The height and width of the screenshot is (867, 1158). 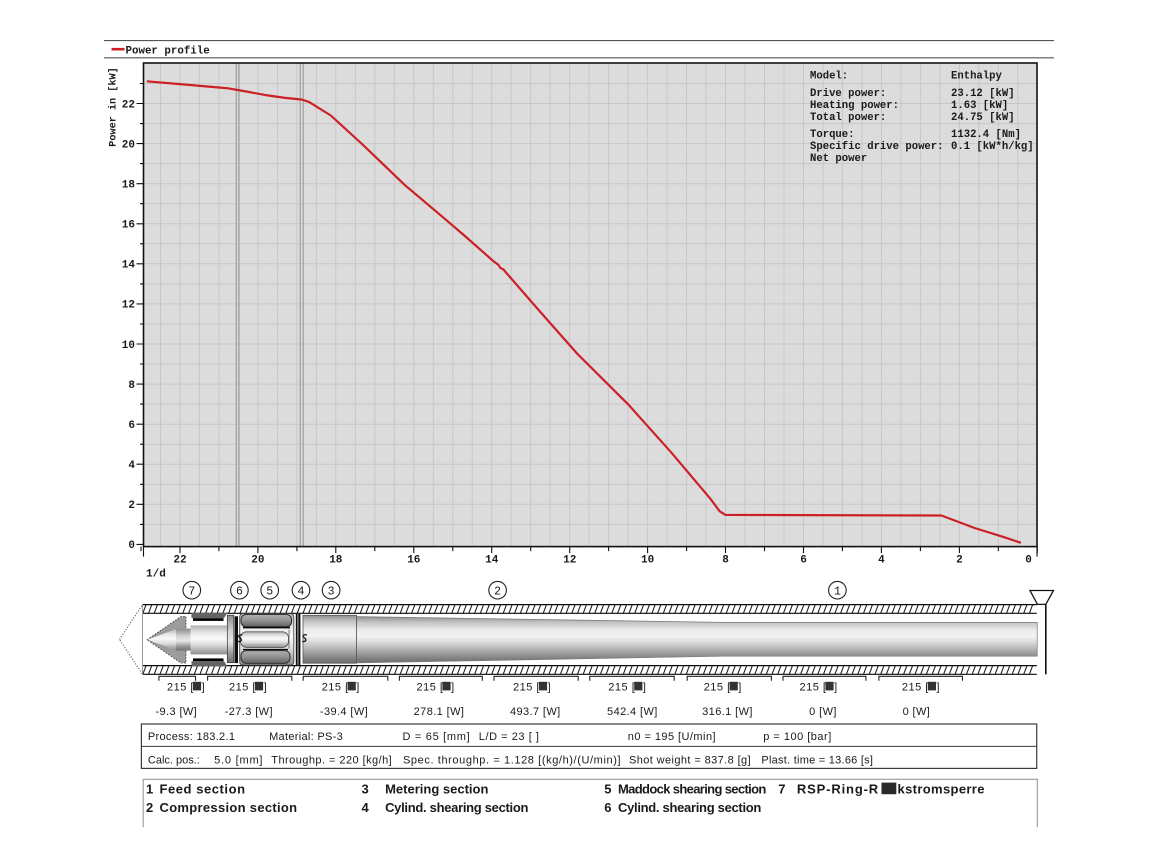 I want to click on svg-text: Compression section, so click(x=229, y=807).